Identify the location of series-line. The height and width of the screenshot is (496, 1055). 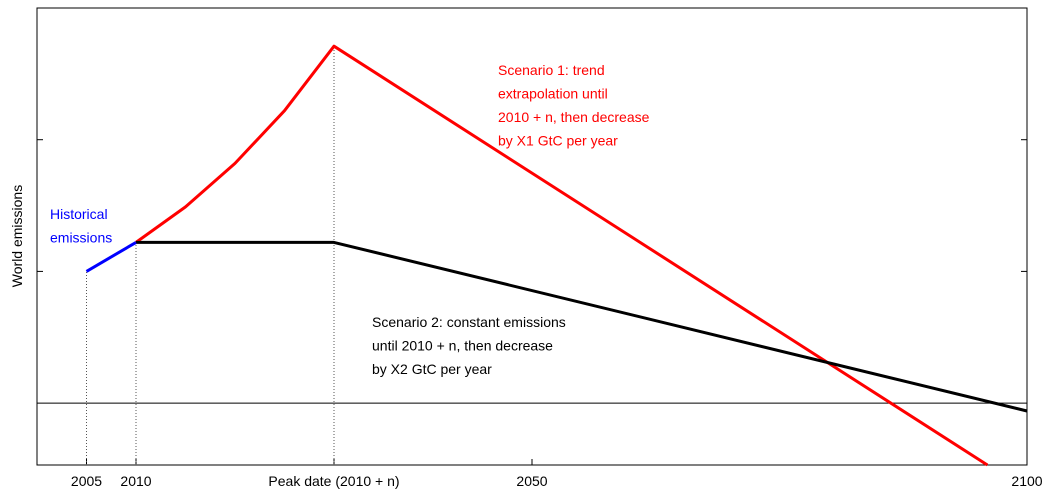
(111, 257).